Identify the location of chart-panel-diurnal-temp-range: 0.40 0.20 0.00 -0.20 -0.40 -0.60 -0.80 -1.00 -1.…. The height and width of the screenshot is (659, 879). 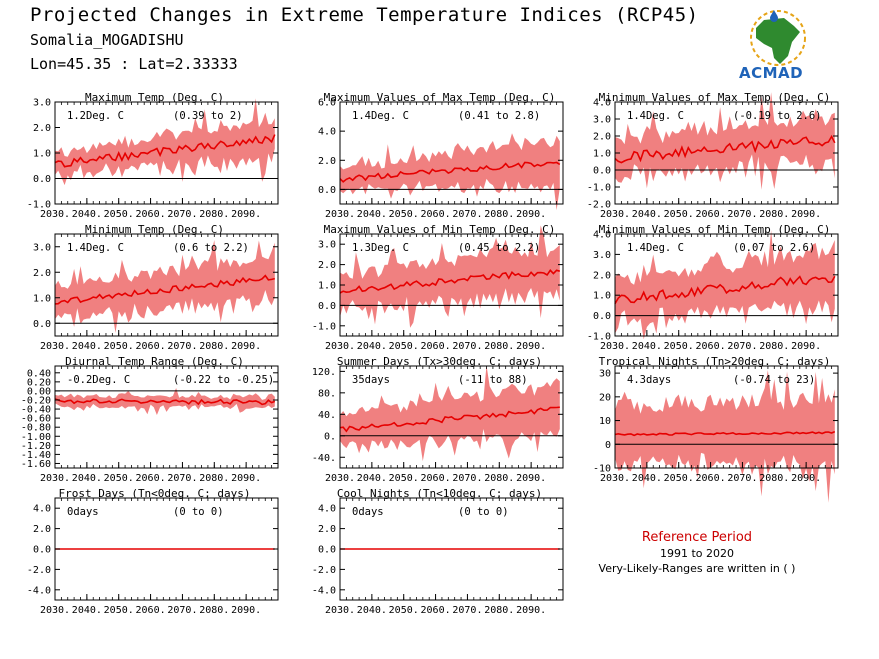
(140, 419).